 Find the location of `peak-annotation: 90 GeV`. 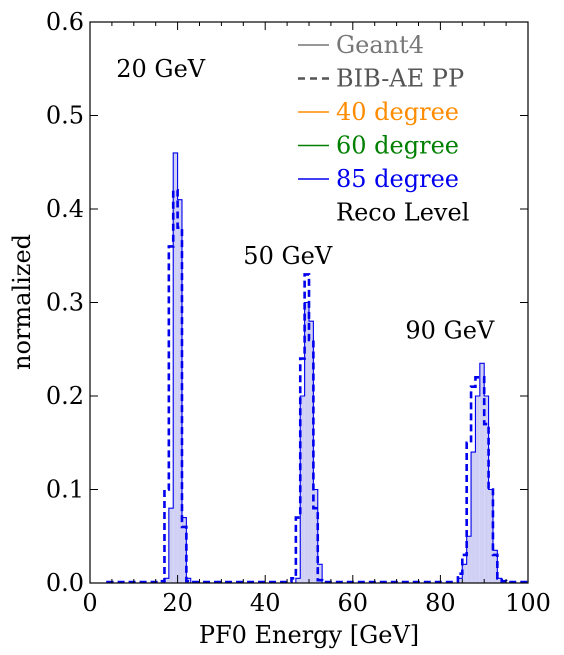

peak-annotation: 90 GeV is located at coordinates (450, 331).